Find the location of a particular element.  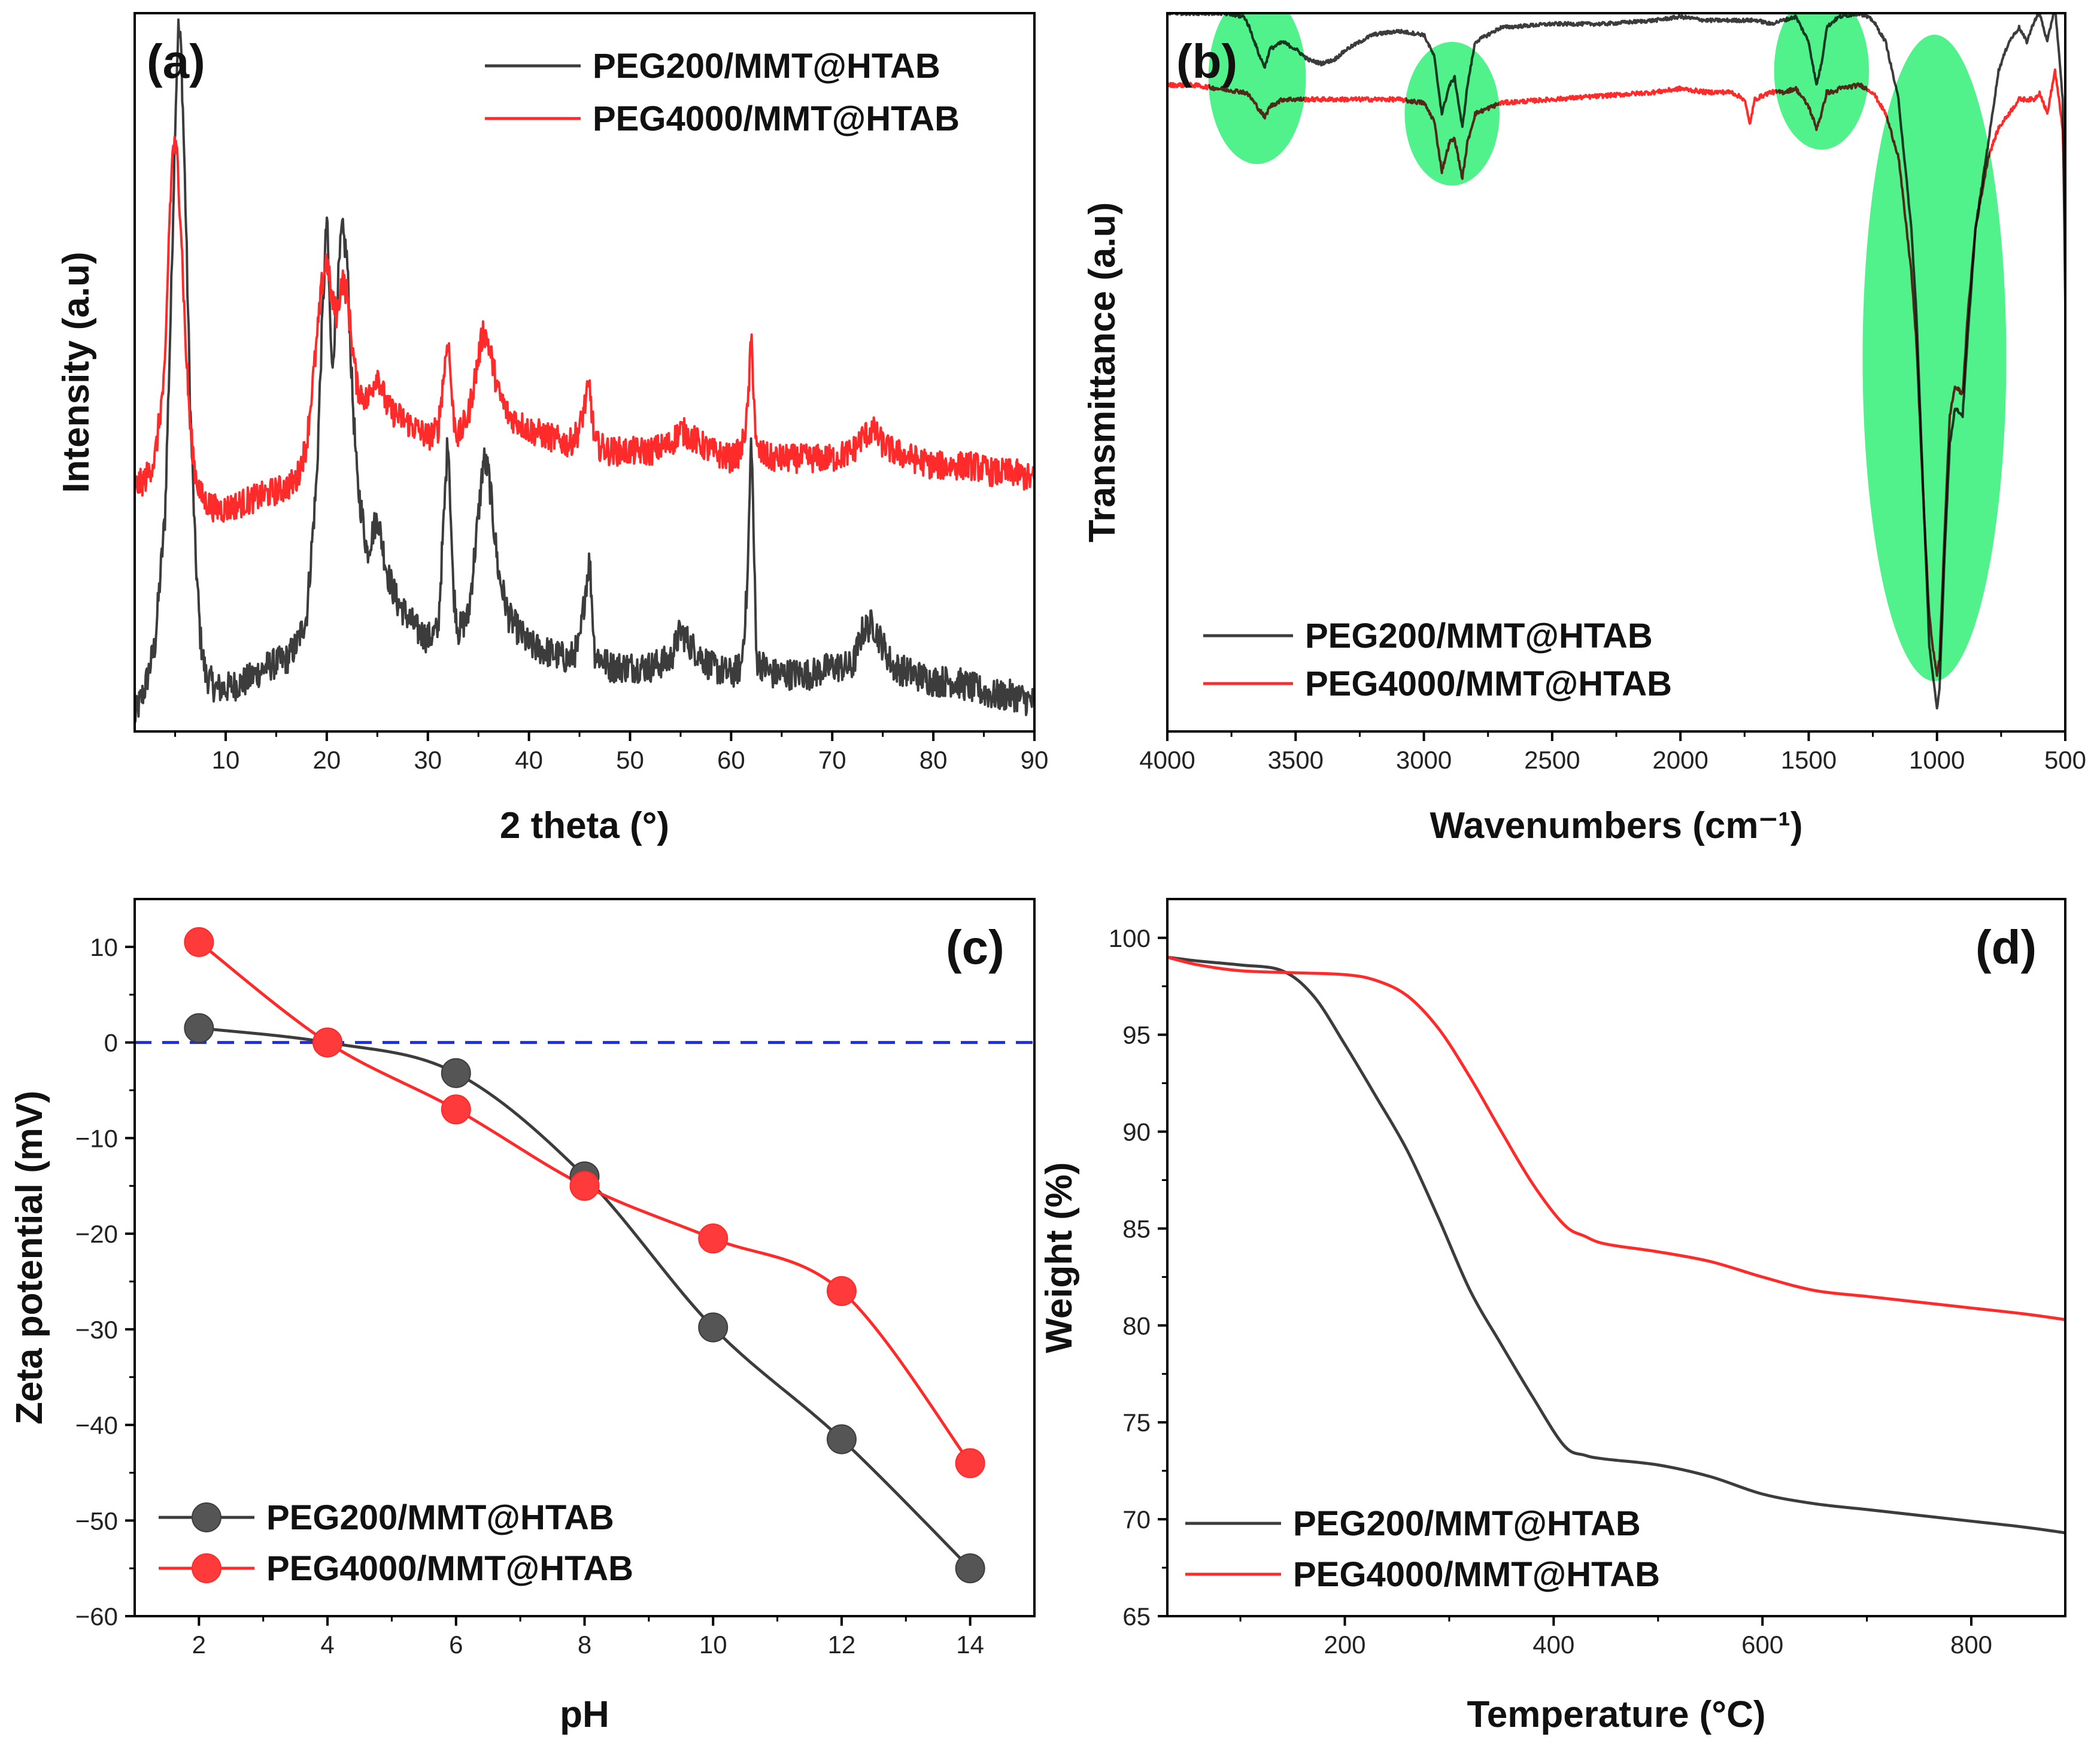

x-tick-label: 80 is located at coordinates (933, 760).